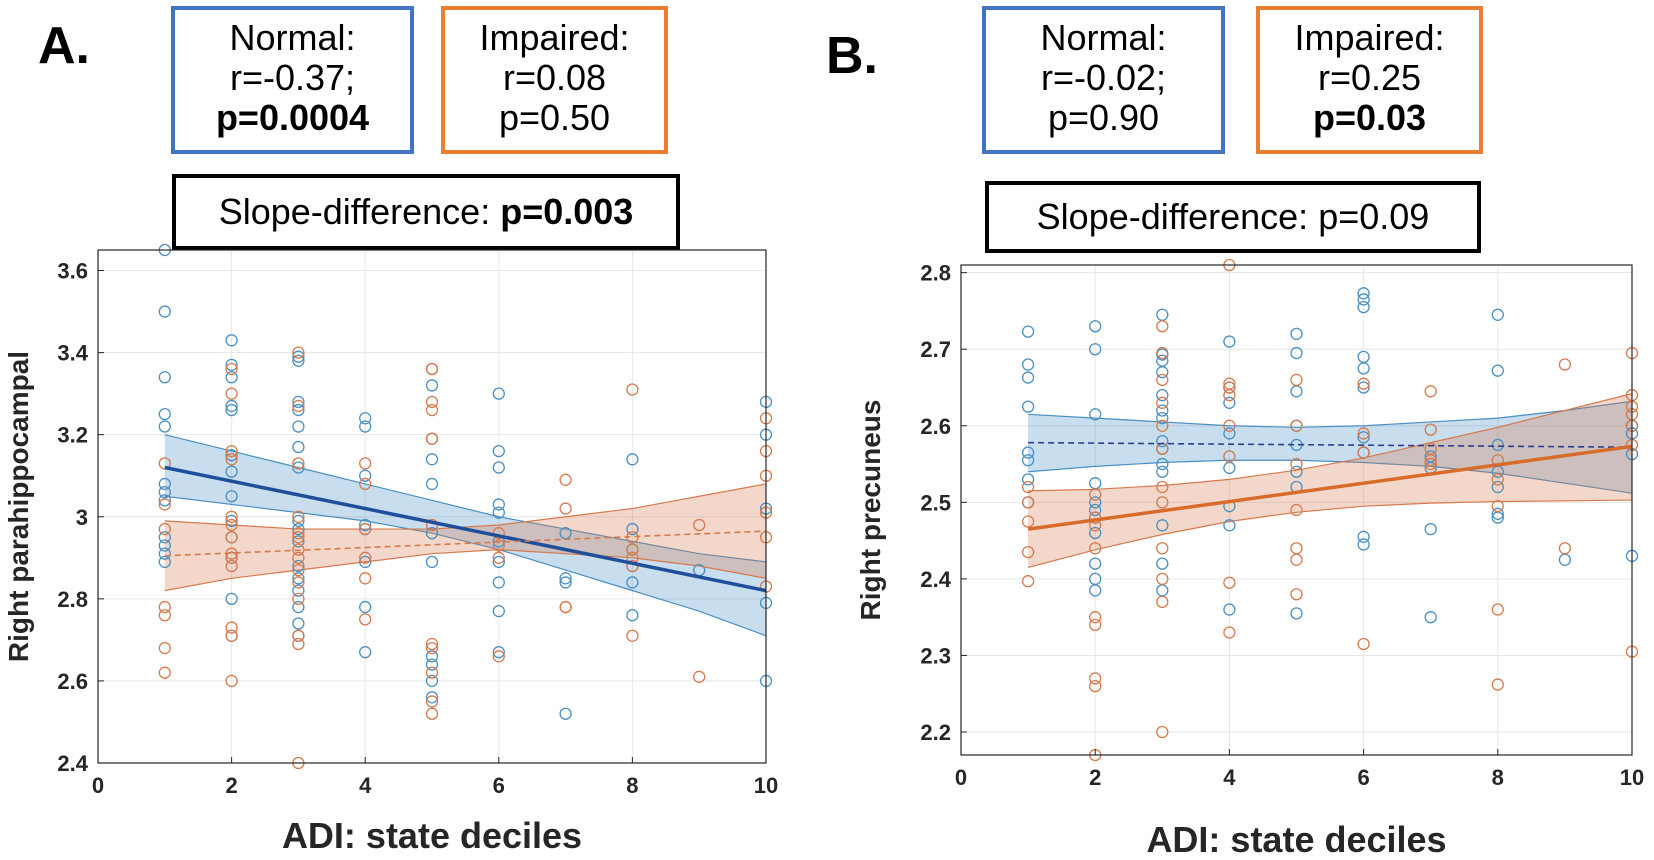 This screenshot has height=860, width=1654. Describe the element at coordinates (766, 785) in the screenshot. I see `x-tick-label: 10` at that location.